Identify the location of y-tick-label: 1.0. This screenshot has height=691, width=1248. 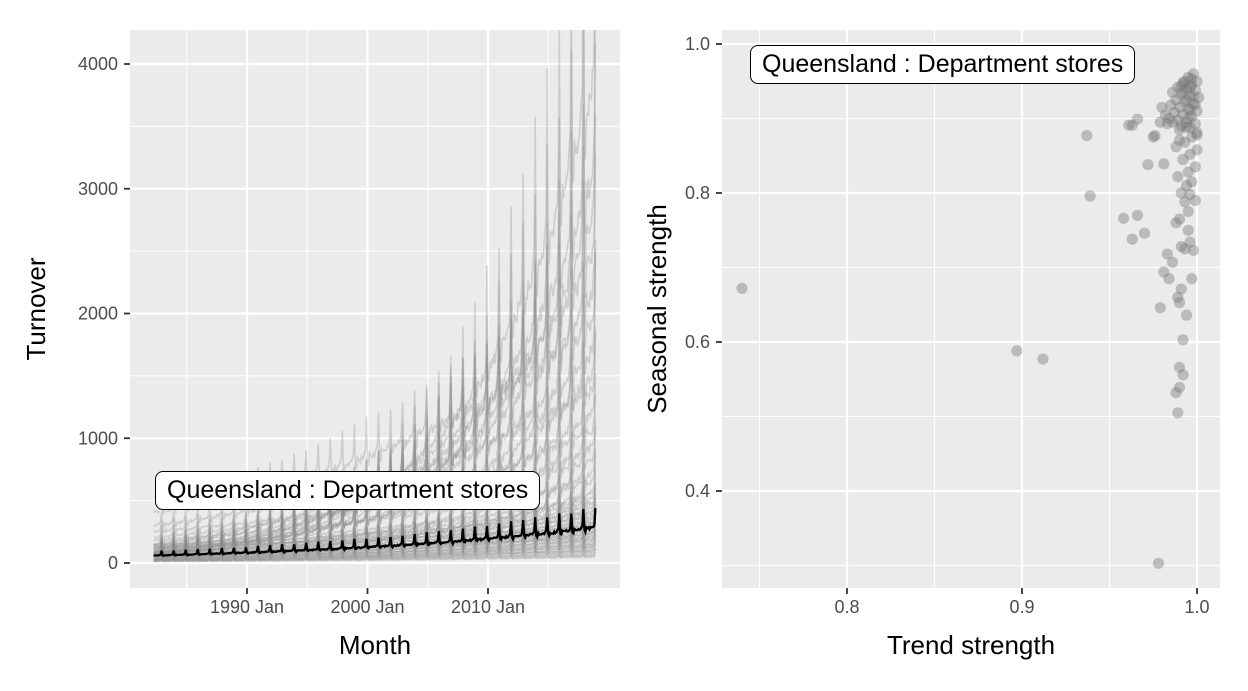
(697, 44).